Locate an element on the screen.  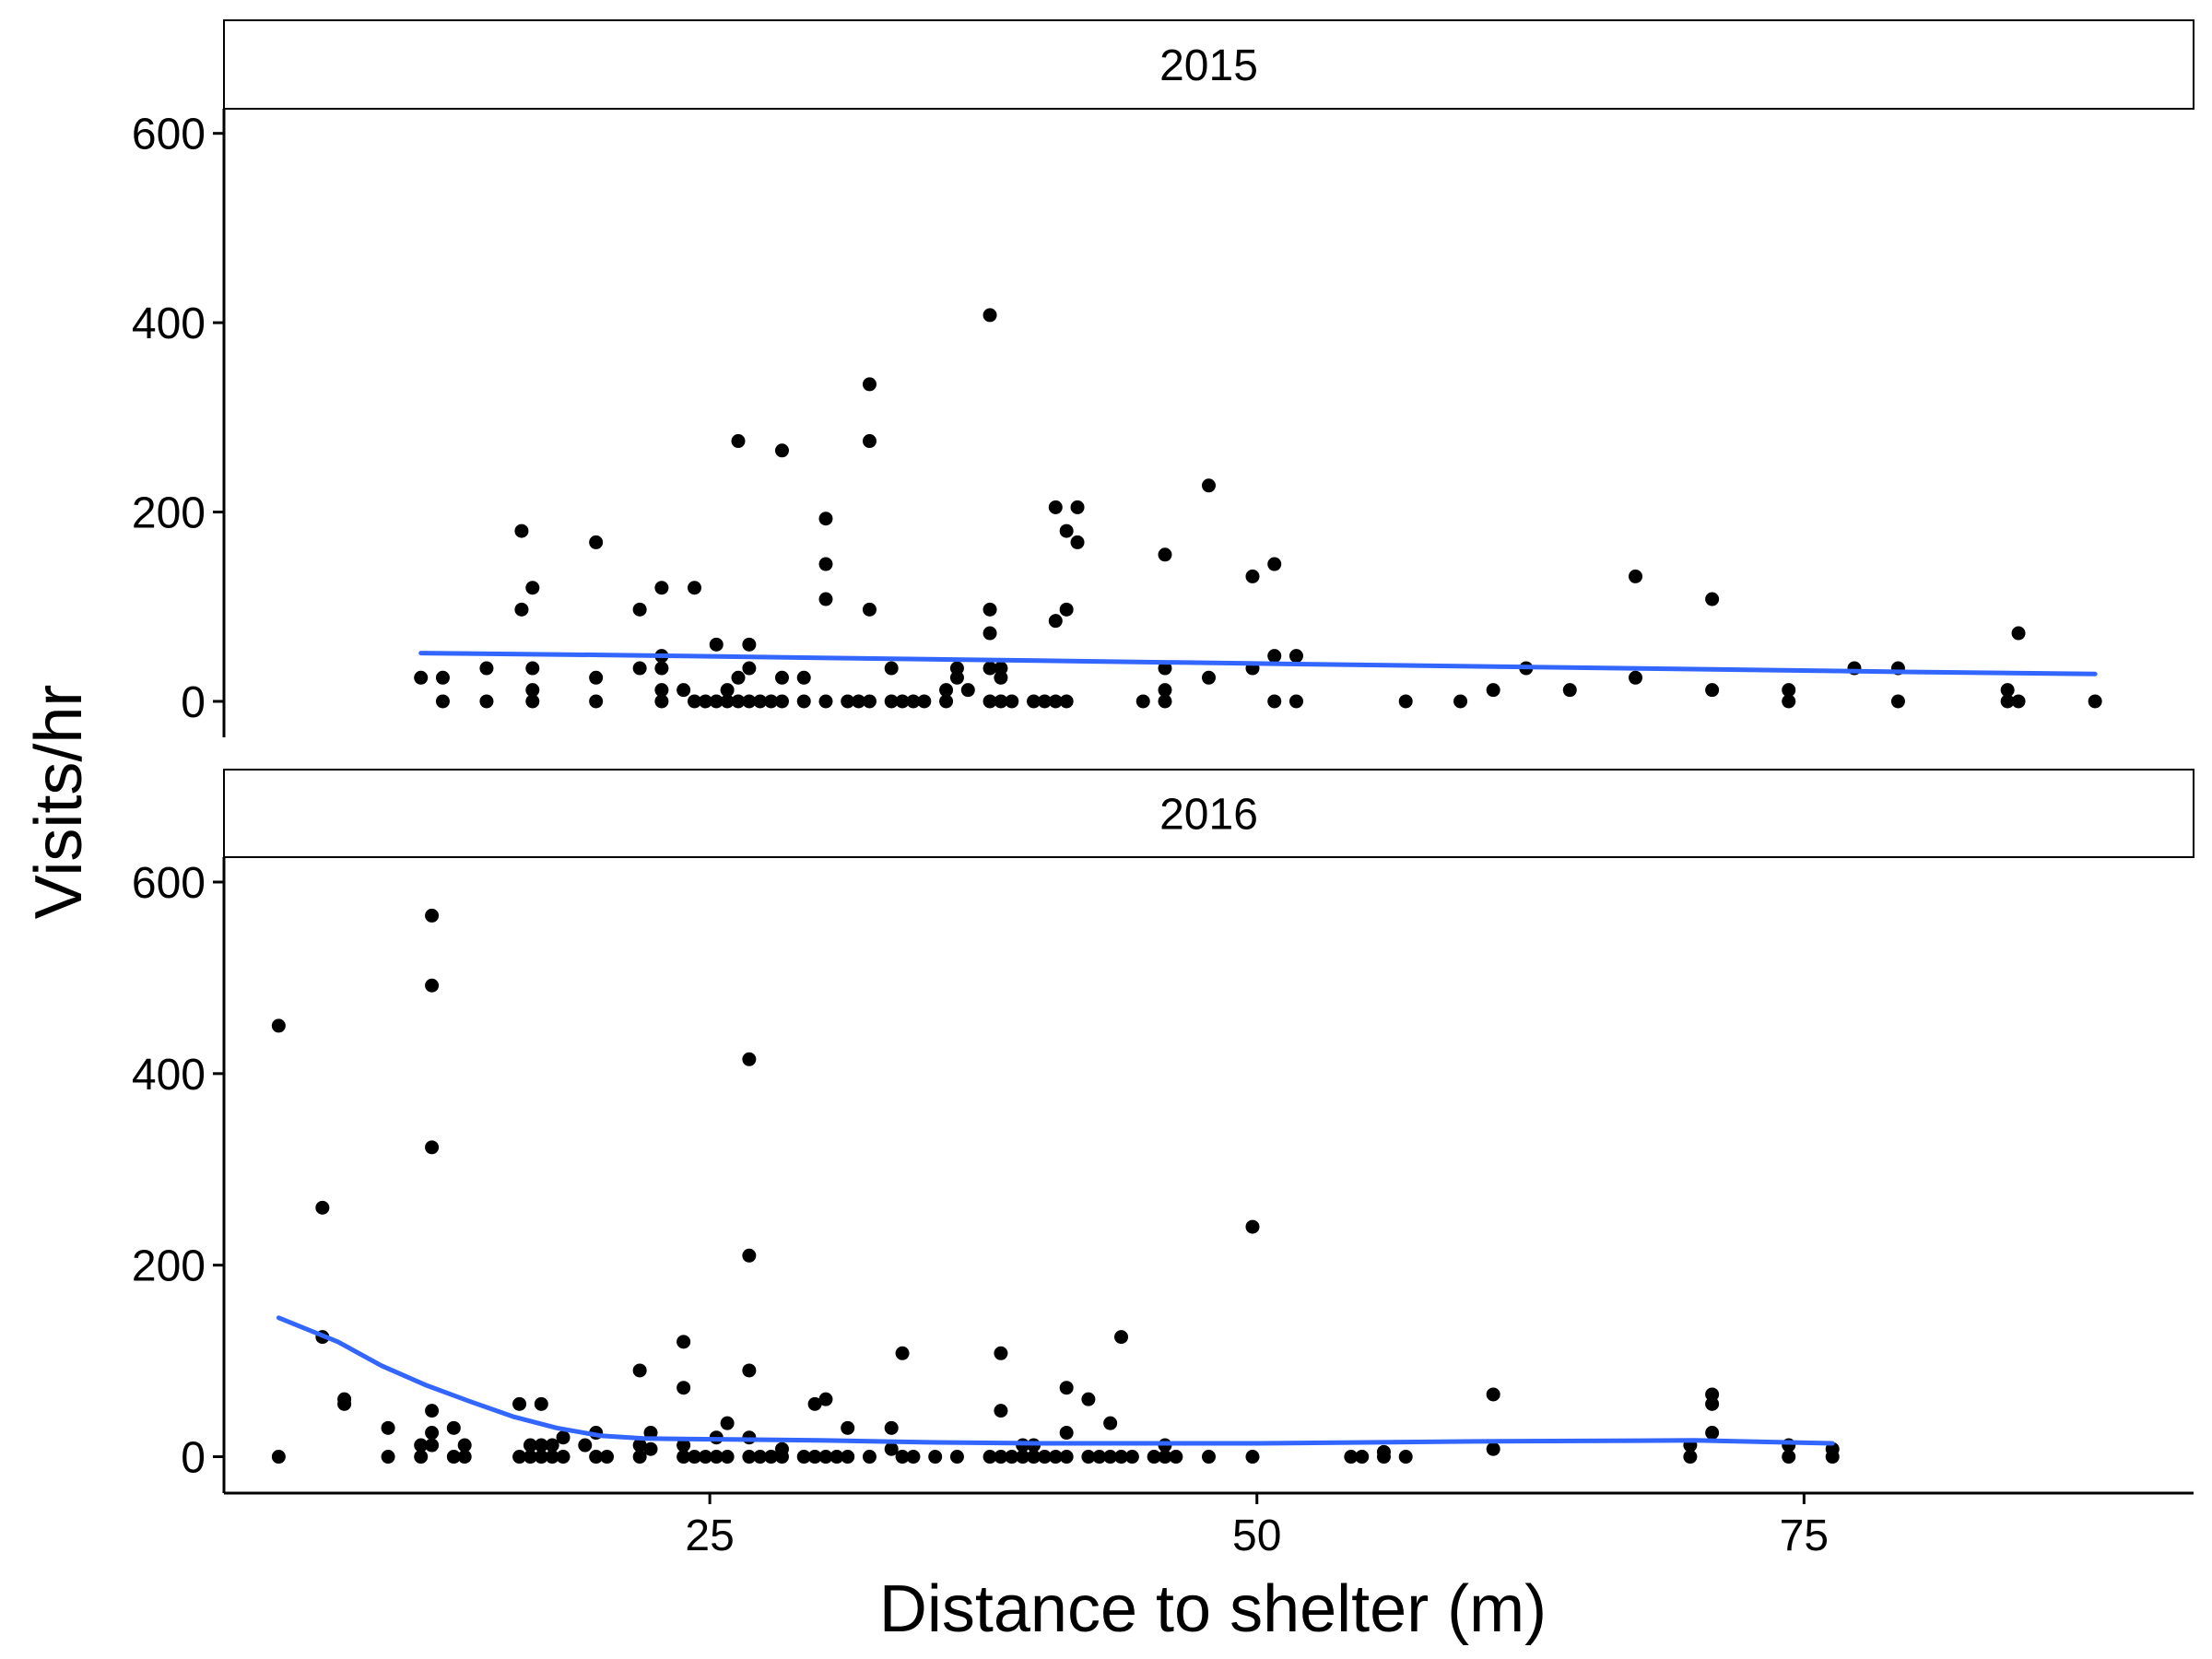
x-tick-label: 50 is located at coordinates (1256, 1536).